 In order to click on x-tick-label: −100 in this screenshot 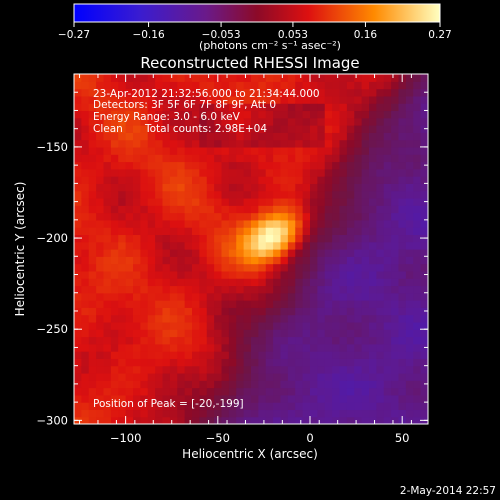, I will do `click(126, 438)`.